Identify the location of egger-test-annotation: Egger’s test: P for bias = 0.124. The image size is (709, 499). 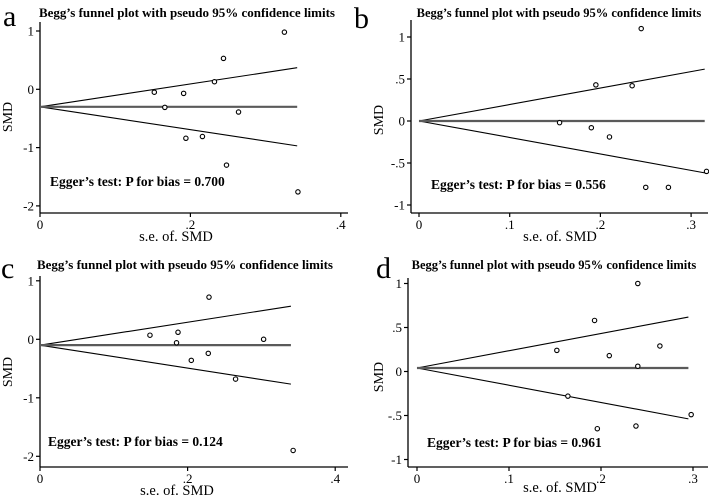
(135, 441).